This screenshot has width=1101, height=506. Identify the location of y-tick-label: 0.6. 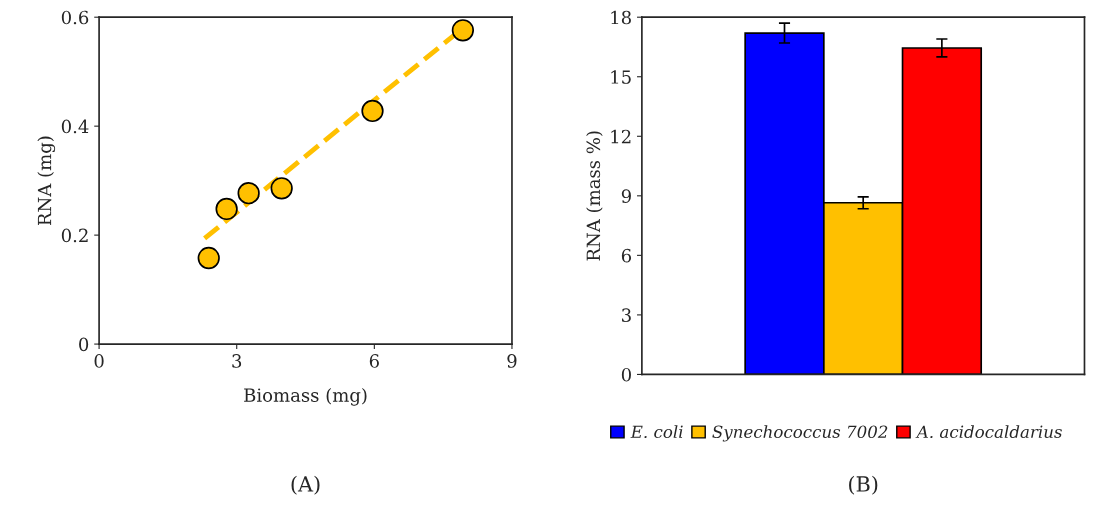
(75, 17).